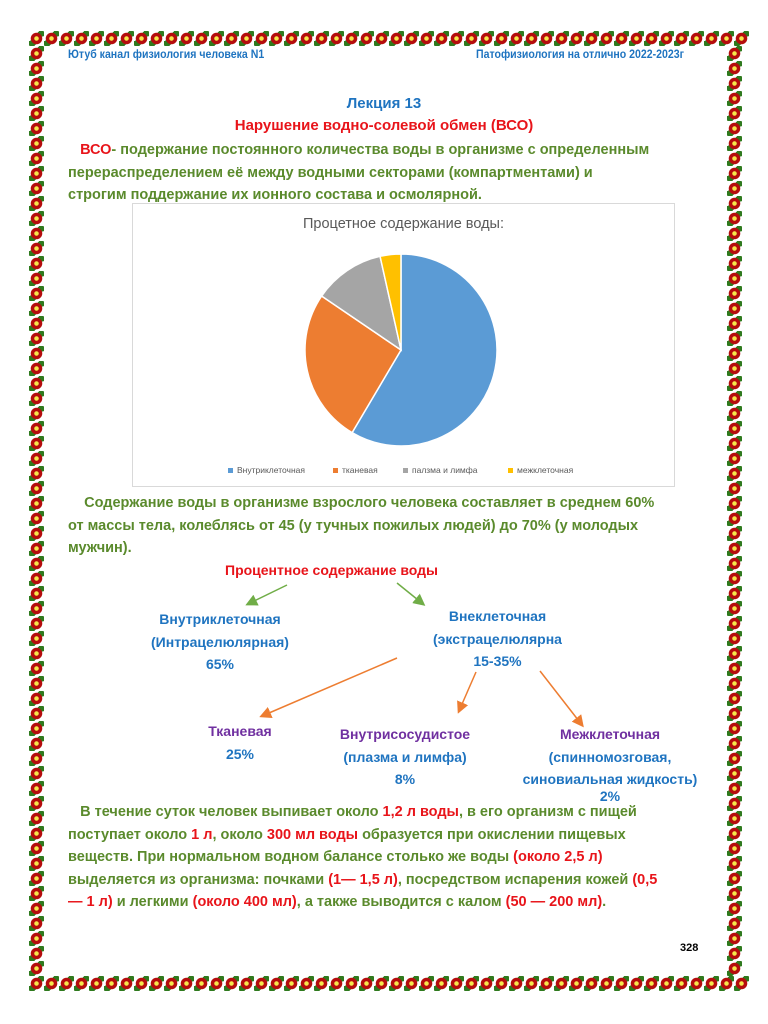  Describe the element at coordinates (384, 103) in the screenshot. I see `lecture-number: Лекция 13` at that location.